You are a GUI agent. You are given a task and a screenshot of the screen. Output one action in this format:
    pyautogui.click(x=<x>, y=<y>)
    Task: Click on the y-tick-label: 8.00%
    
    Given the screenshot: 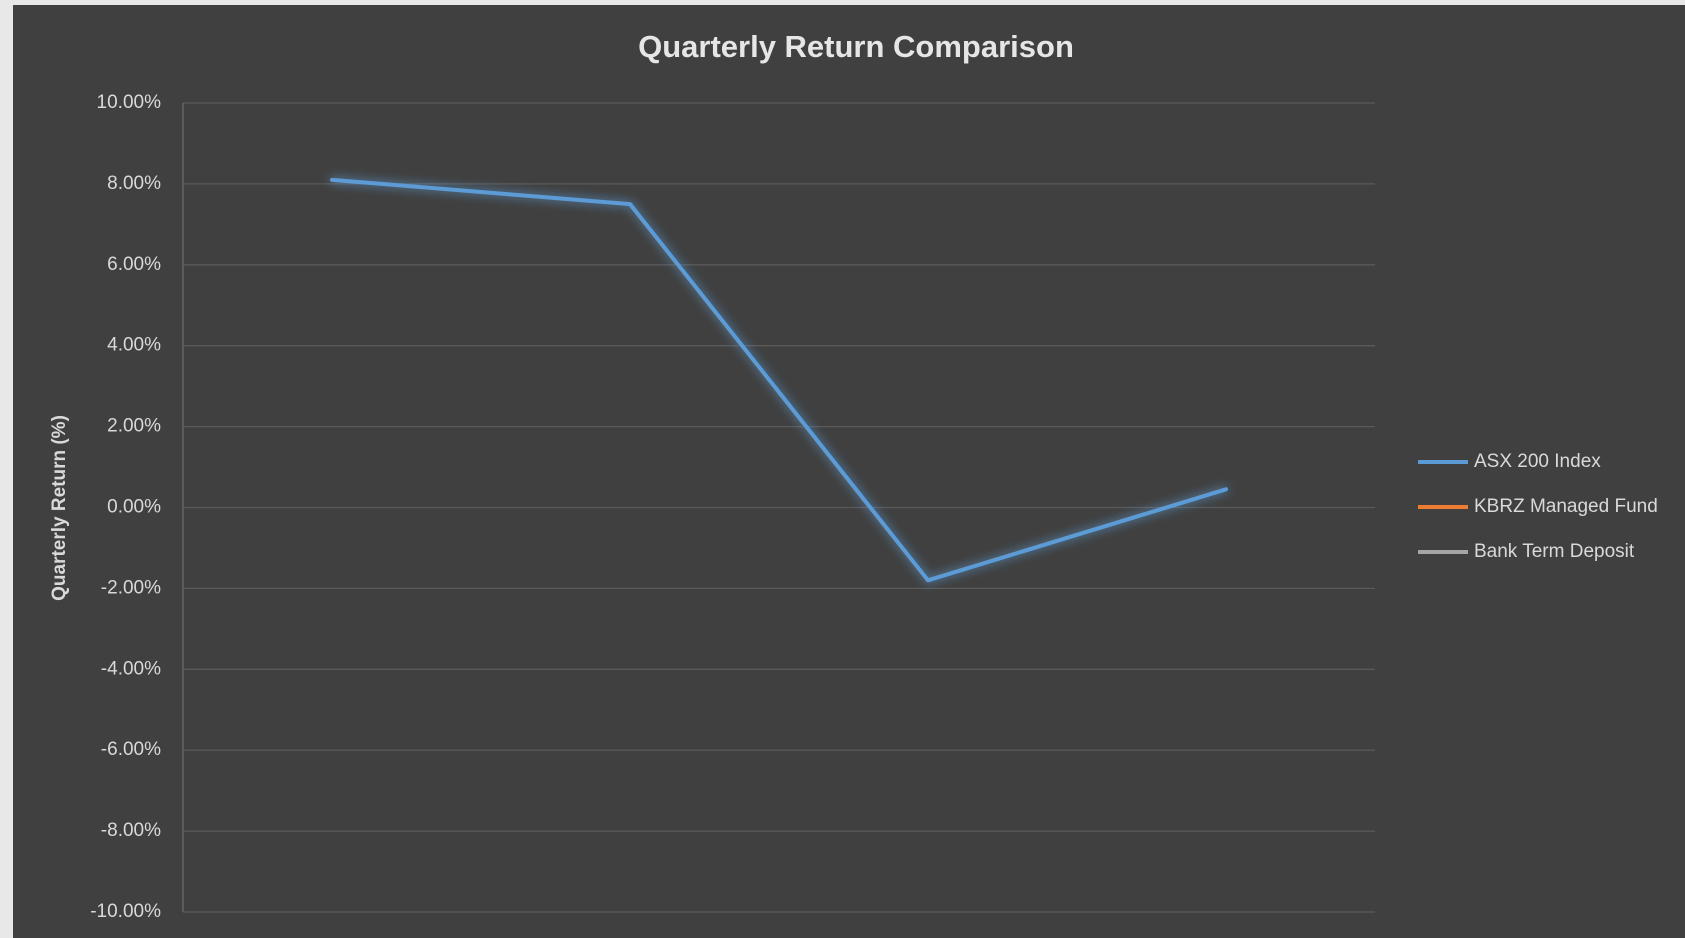 What is the action you would take?
    pyautogui.click(x=134, y=183)
    